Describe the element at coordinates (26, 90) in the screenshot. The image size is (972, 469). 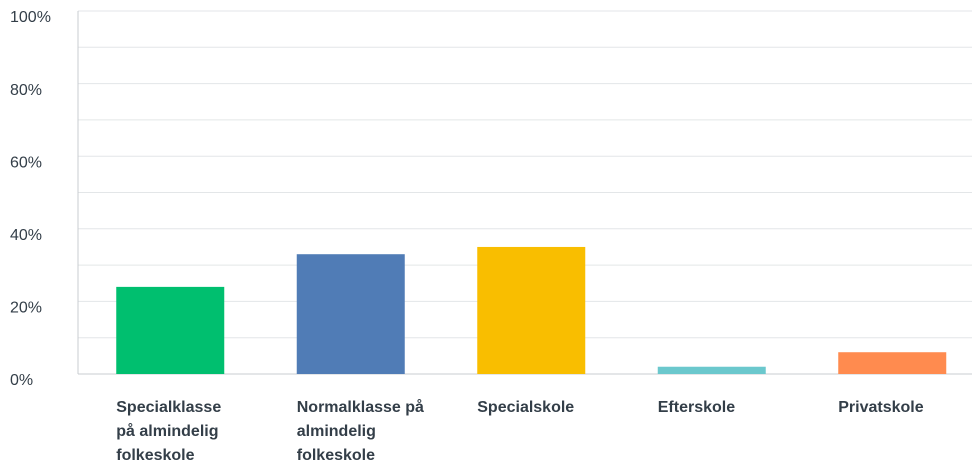
I see `y-tick-label: 80%` at that location.